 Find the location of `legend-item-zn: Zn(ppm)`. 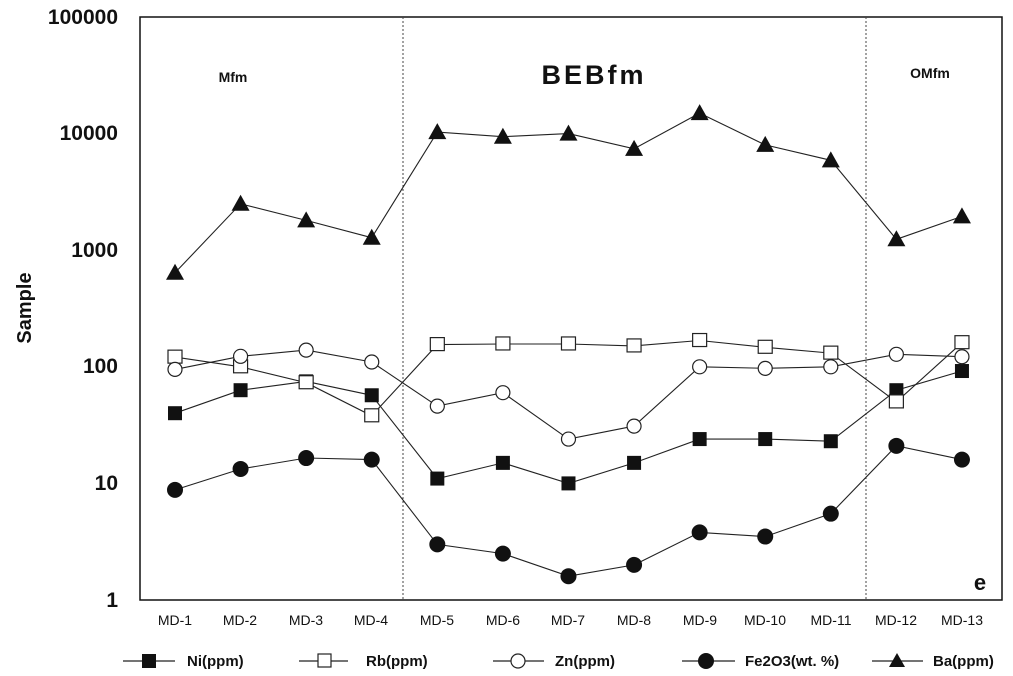

legend-item-zn: Zn(ppm) is located at coordinates (554, 661).